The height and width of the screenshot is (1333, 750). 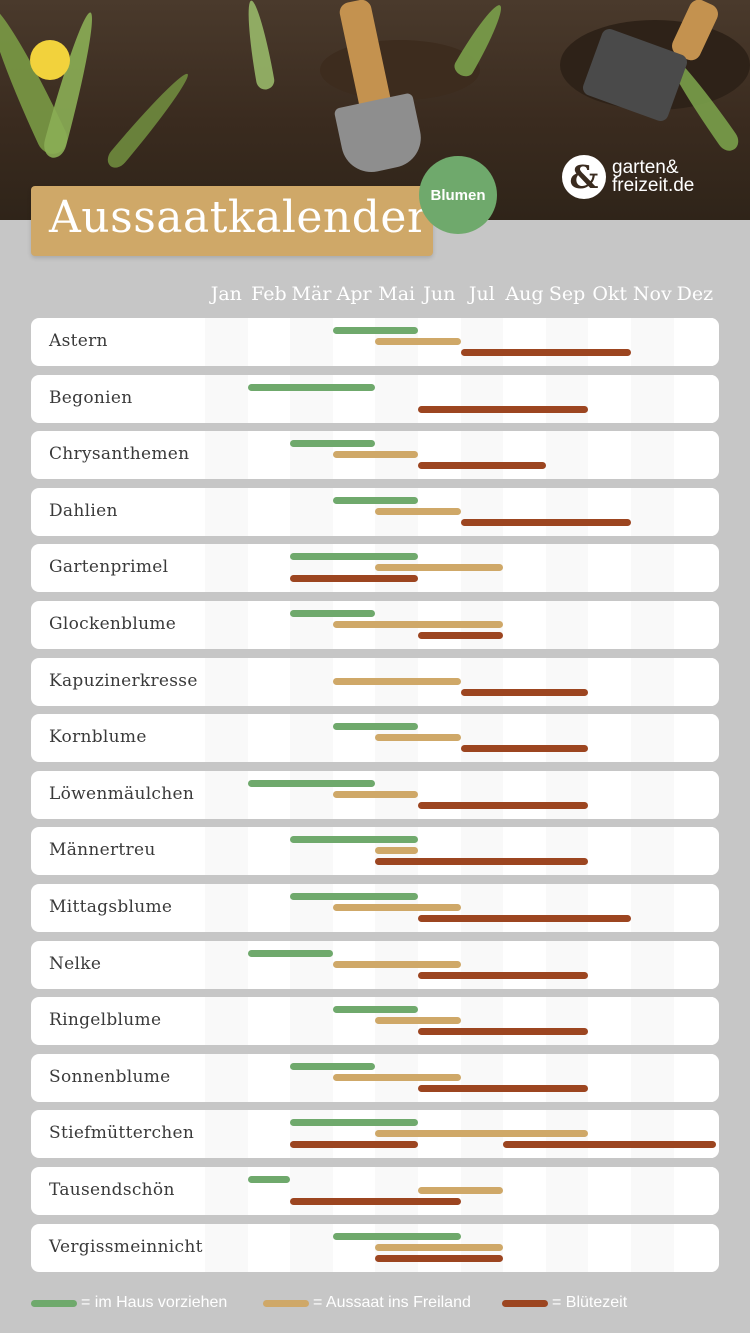 What do you see at coordinates (652, 294) in the screenshot?
I see `month-label: Nov` at bounding box center [652, 294].